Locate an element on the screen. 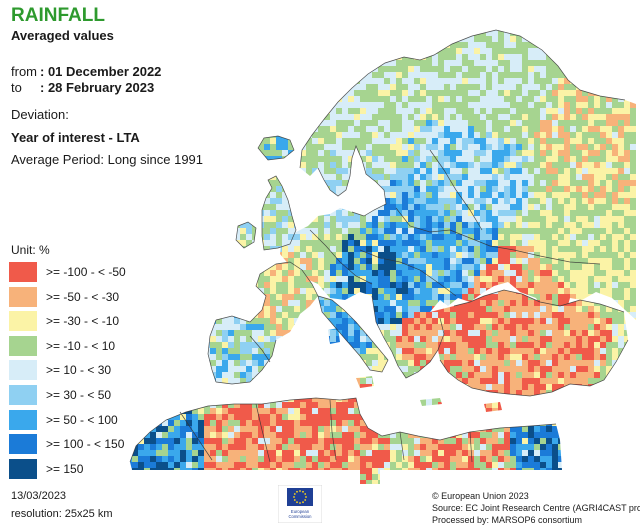 This screenshot has width=640, height=529. issue-date: 13/03/2023 is located at coordinates (39, 496).